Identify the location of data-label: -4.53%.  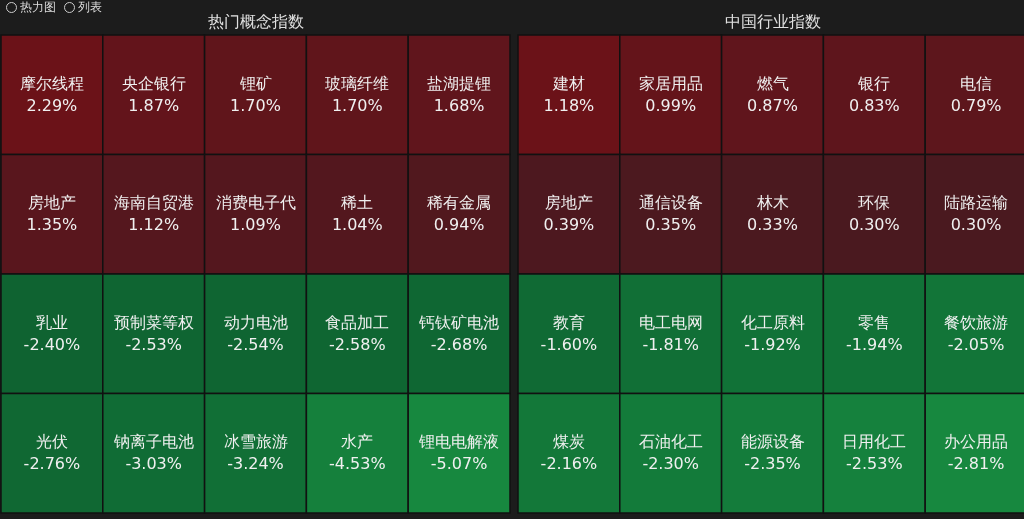
(357, 464).